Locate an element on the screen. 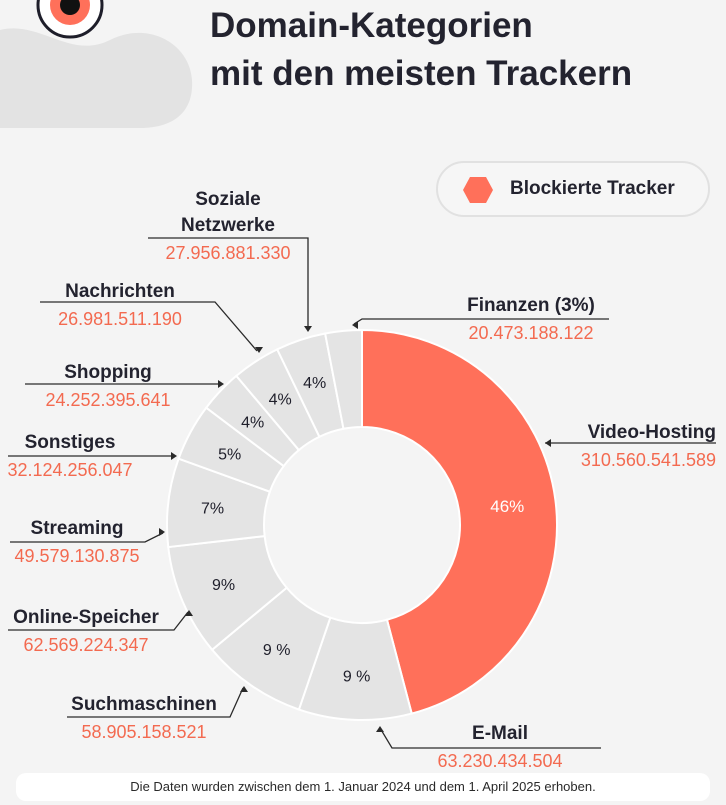 The height and width of the screenshot is (805, 726). slice-percent-label: 46% is located at coordinates (507, 506).